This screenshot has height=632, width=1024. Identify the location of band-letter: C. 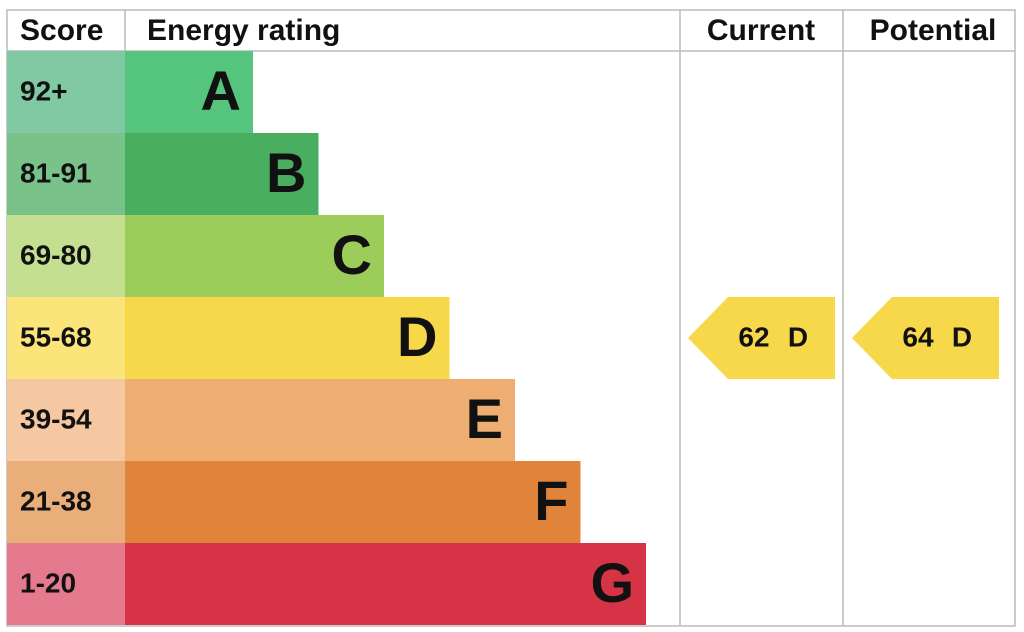
(352, 254).